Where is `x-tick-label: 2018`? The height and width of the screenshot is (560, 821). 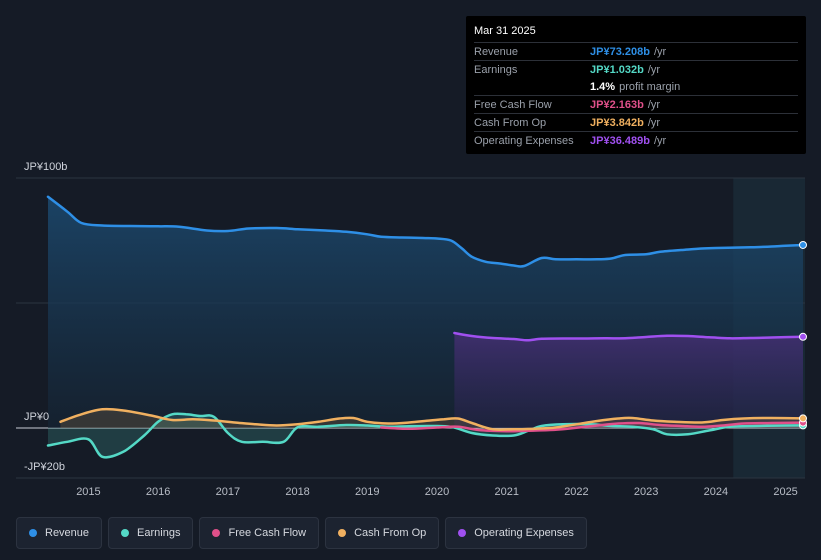 x-tick-label: 2018 is located at coordinates (297, 492).